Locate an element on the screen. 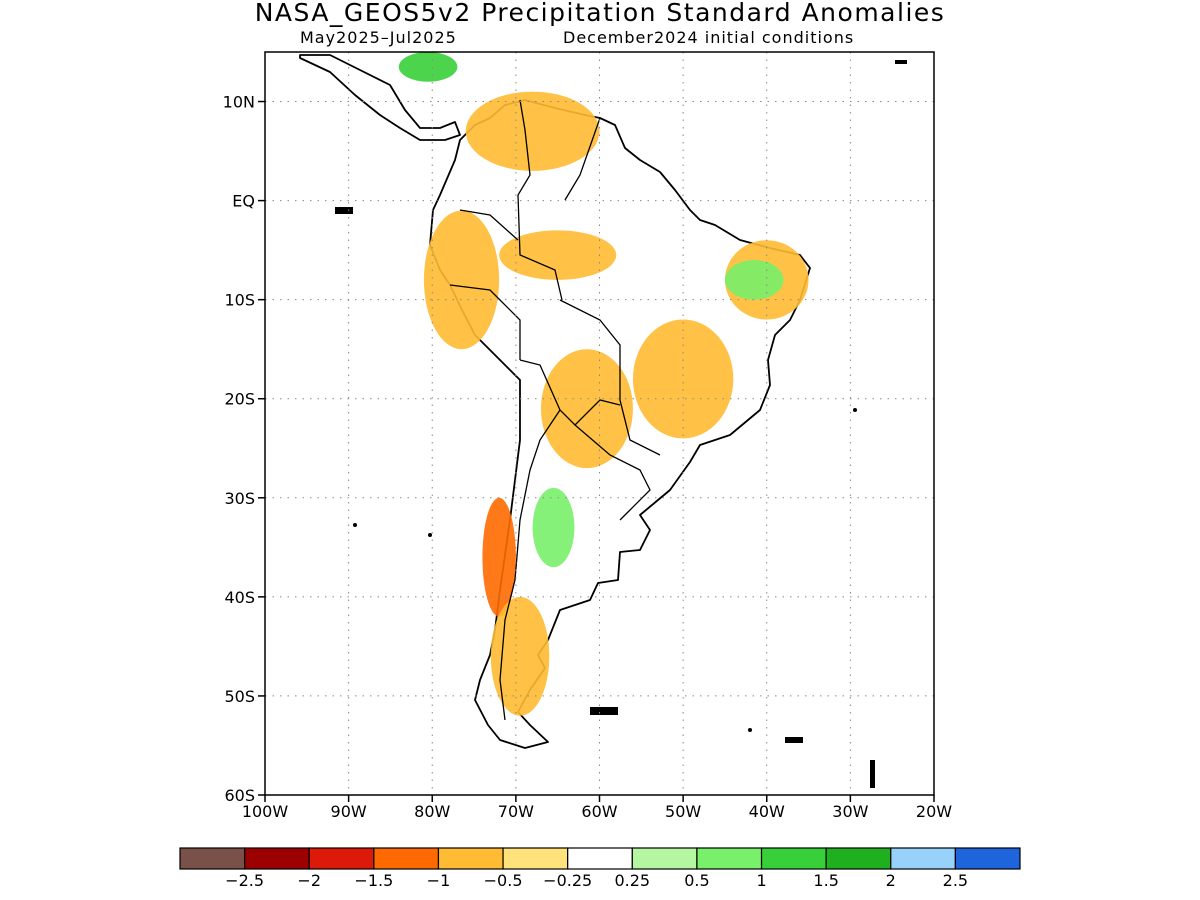 This screenshot has height=900, width=1200. lat-tick-label: 50S is located at coordinates (239, 696).